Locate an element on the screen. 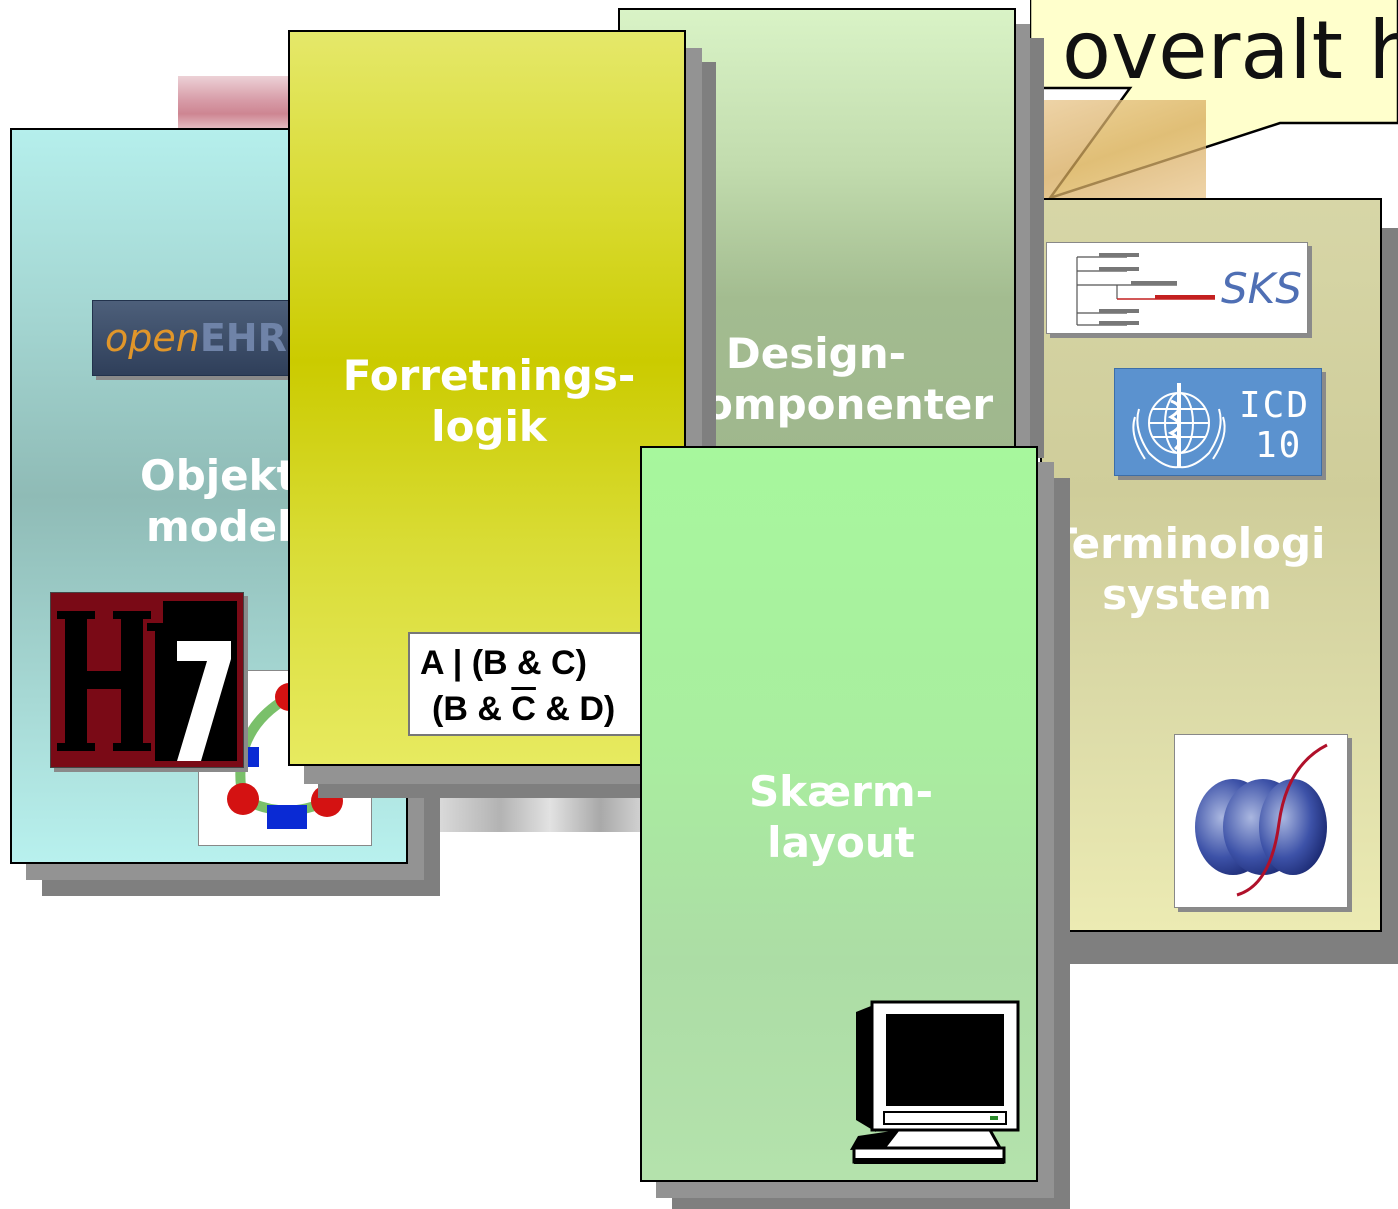 This screenshot has width=1398, height=1209. terminologi-card-title: Terminologi system is located at coordinates (1187, 569).